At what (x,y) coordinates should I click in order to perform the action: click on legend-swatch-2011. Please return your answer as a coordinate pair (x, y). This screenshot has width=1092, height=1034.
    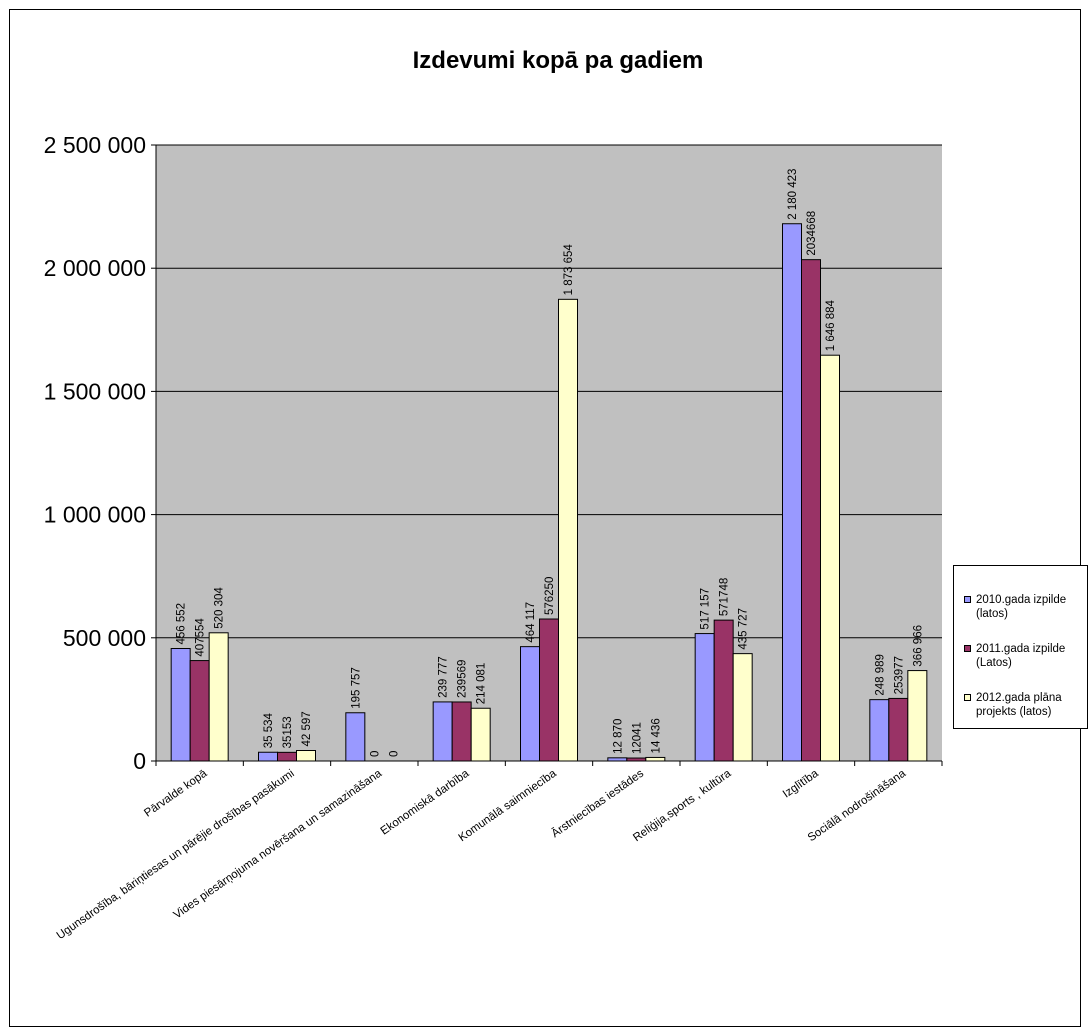
    Looking at the image, I should click on (967, 648).